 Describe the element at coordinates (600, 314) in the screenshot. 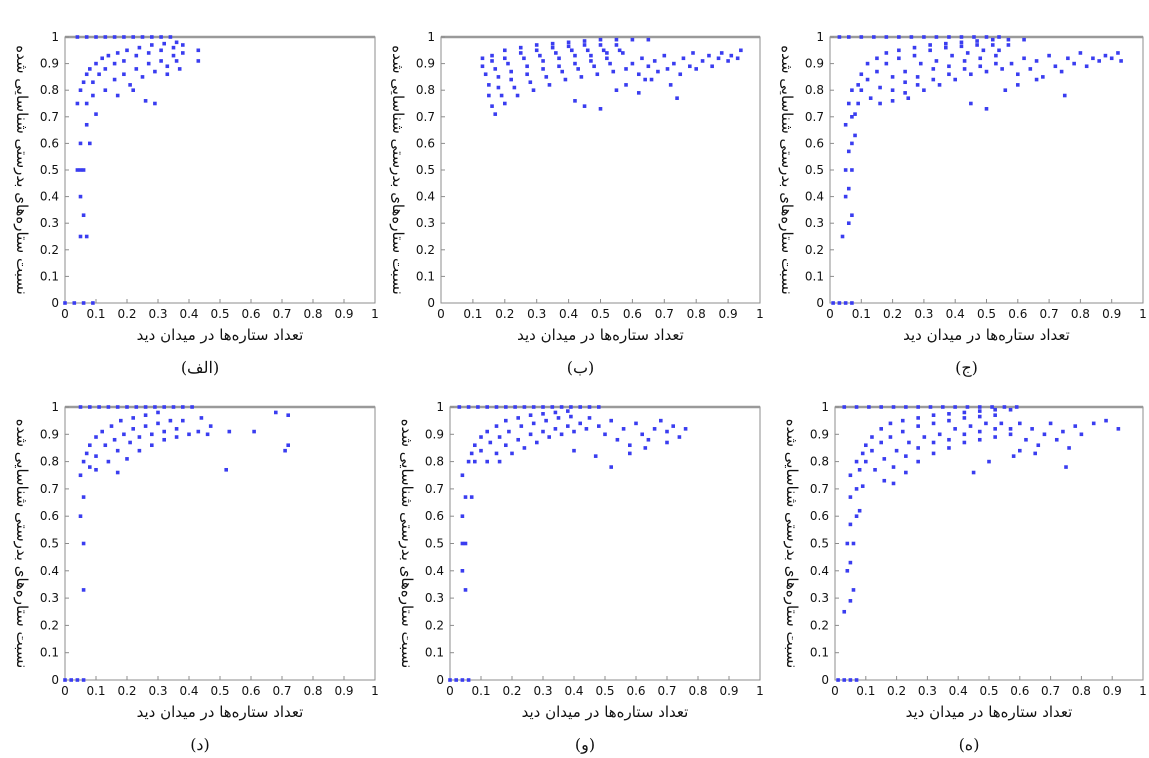

I see `x-tick-label: 0.5` at that location.